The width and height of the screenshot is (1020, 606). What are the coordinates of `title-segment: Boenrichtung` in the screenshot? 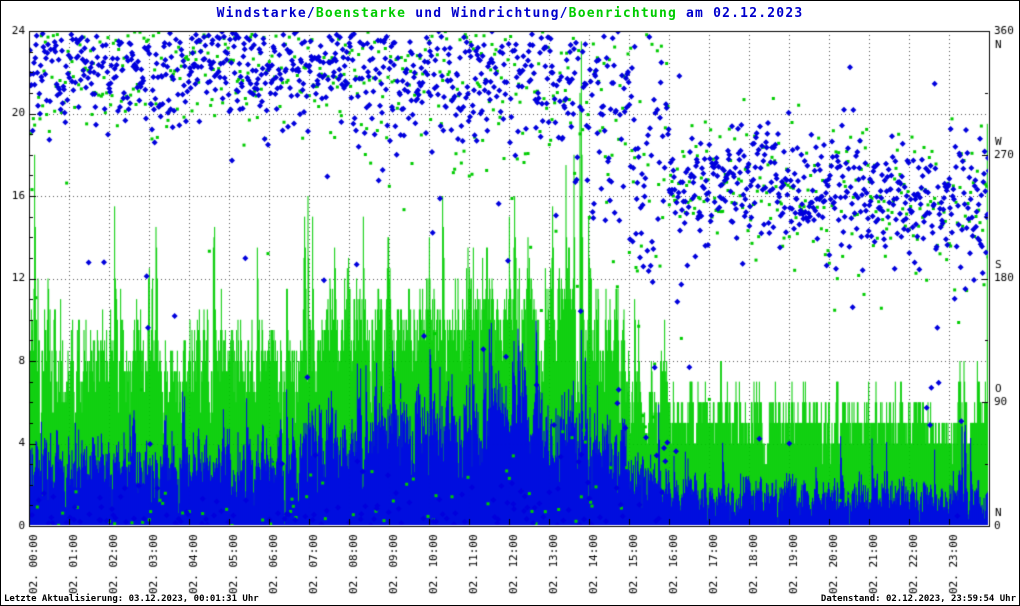 It's located at (622, 13).